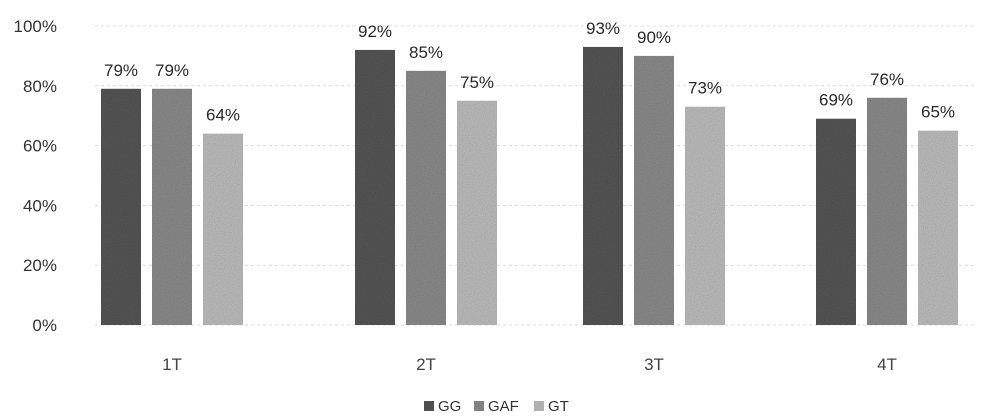  What do you see at coordinates (705, 88) in the screenshot?
I see `data-label: 73%` at bounding box center [705, 88].